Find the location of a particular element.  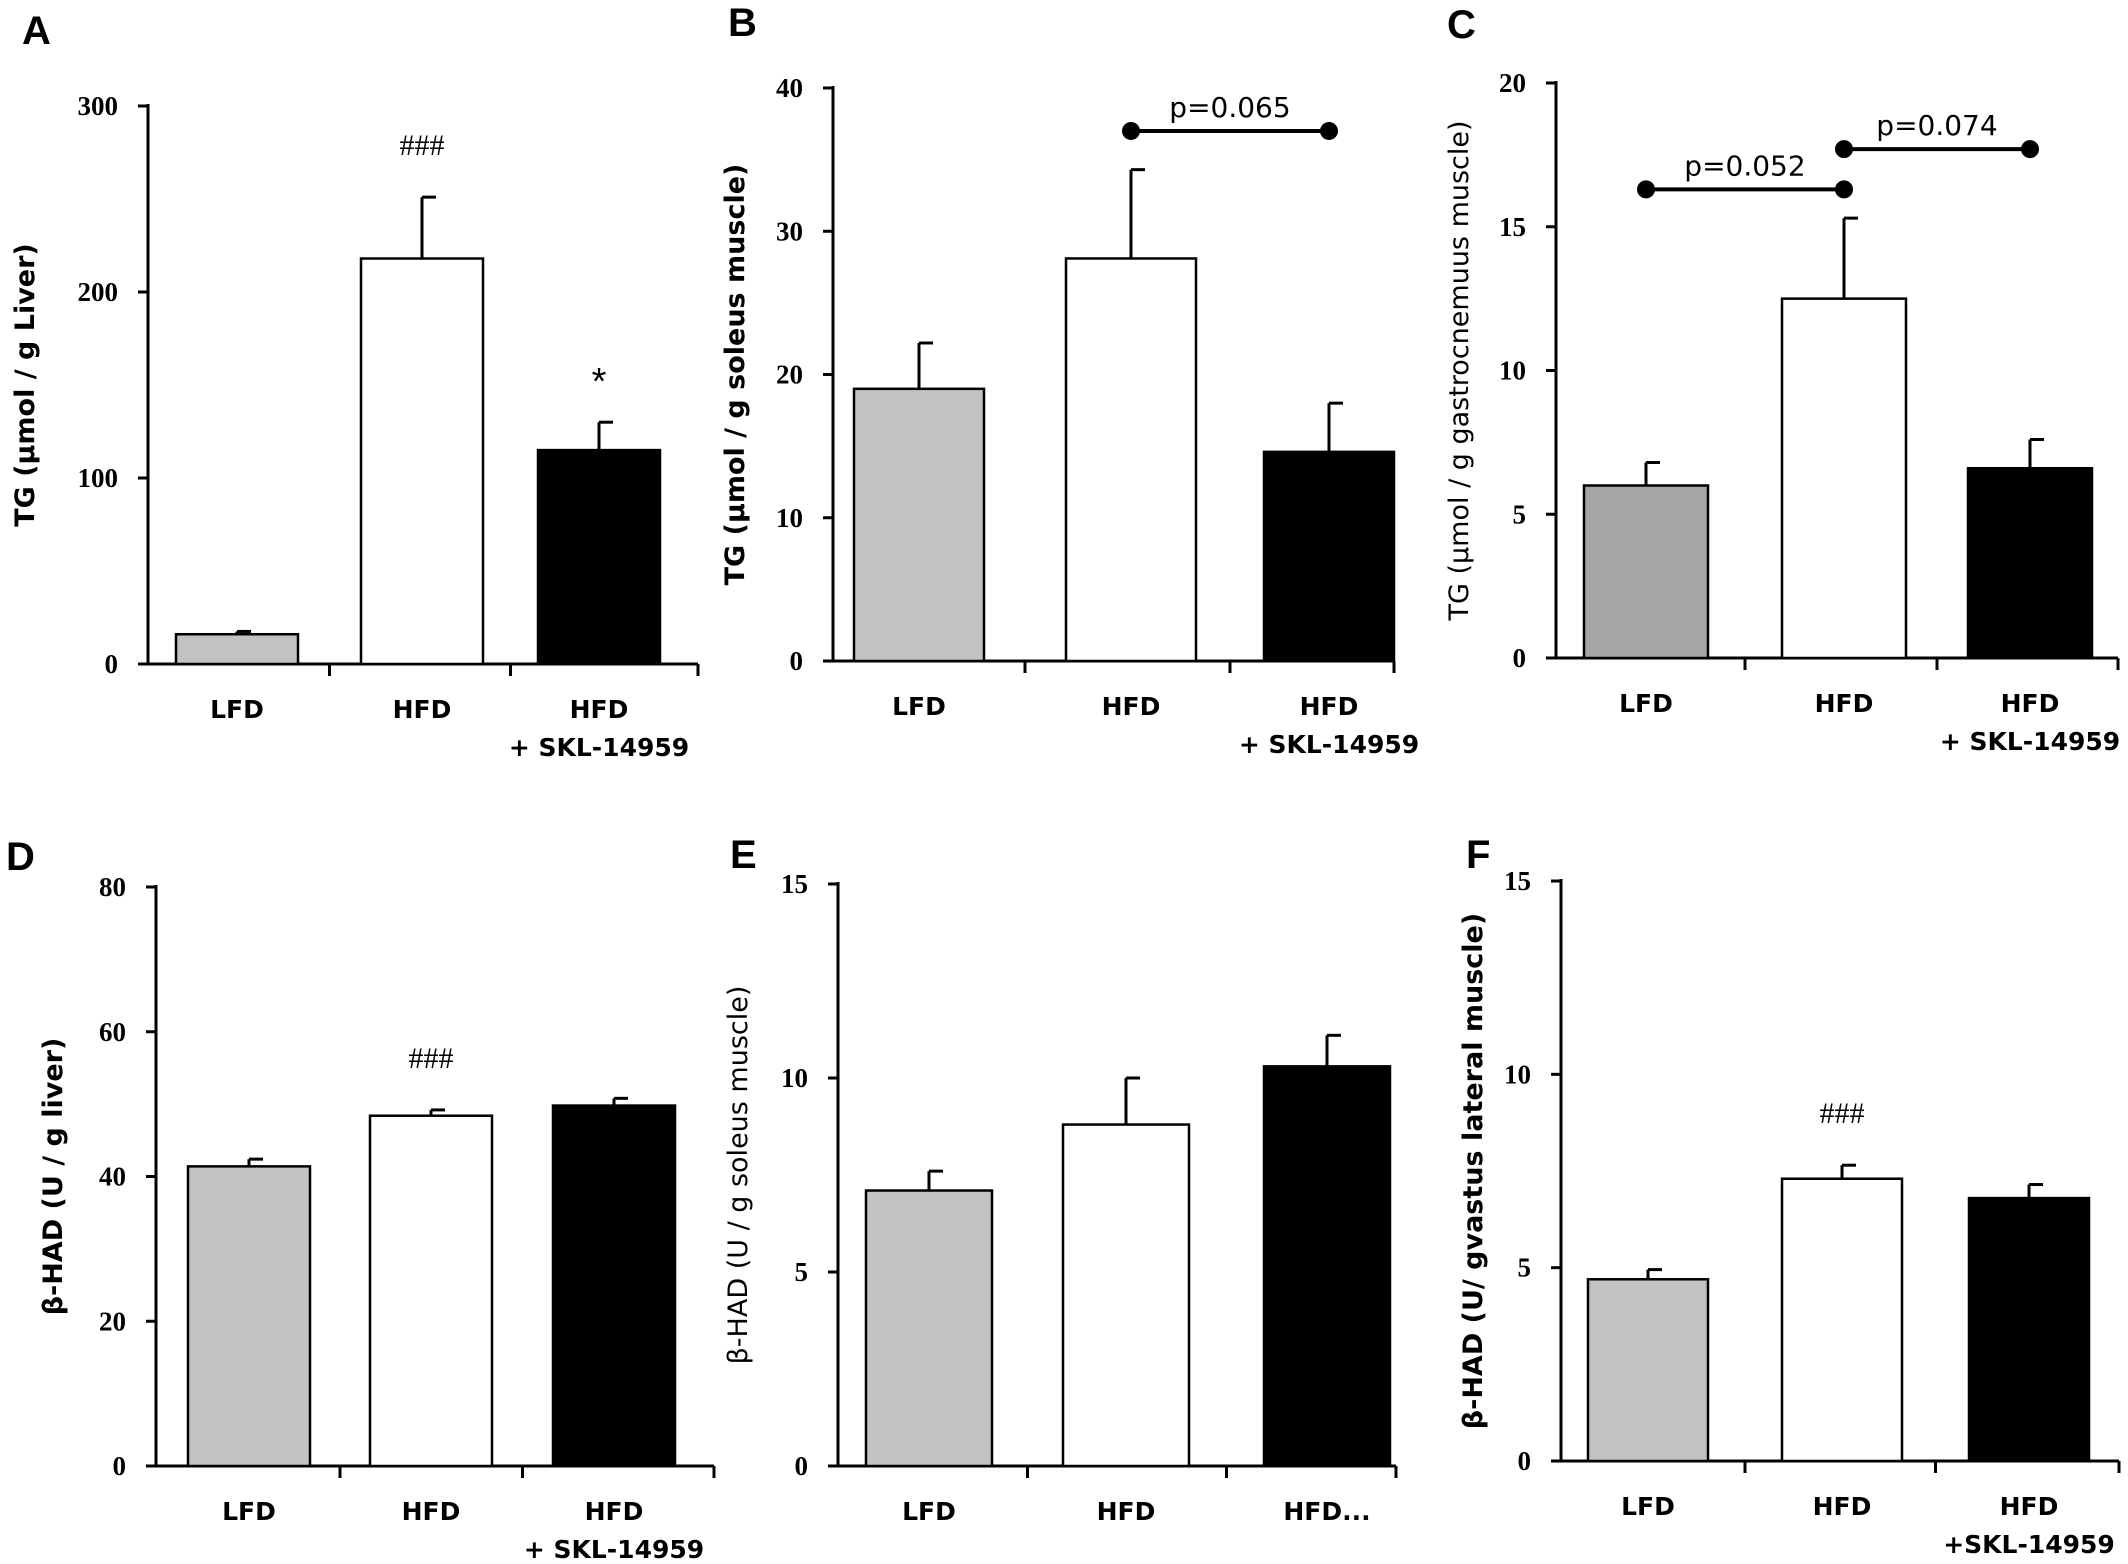

y-tick-label: 300 is located at coordinates (98, 106).